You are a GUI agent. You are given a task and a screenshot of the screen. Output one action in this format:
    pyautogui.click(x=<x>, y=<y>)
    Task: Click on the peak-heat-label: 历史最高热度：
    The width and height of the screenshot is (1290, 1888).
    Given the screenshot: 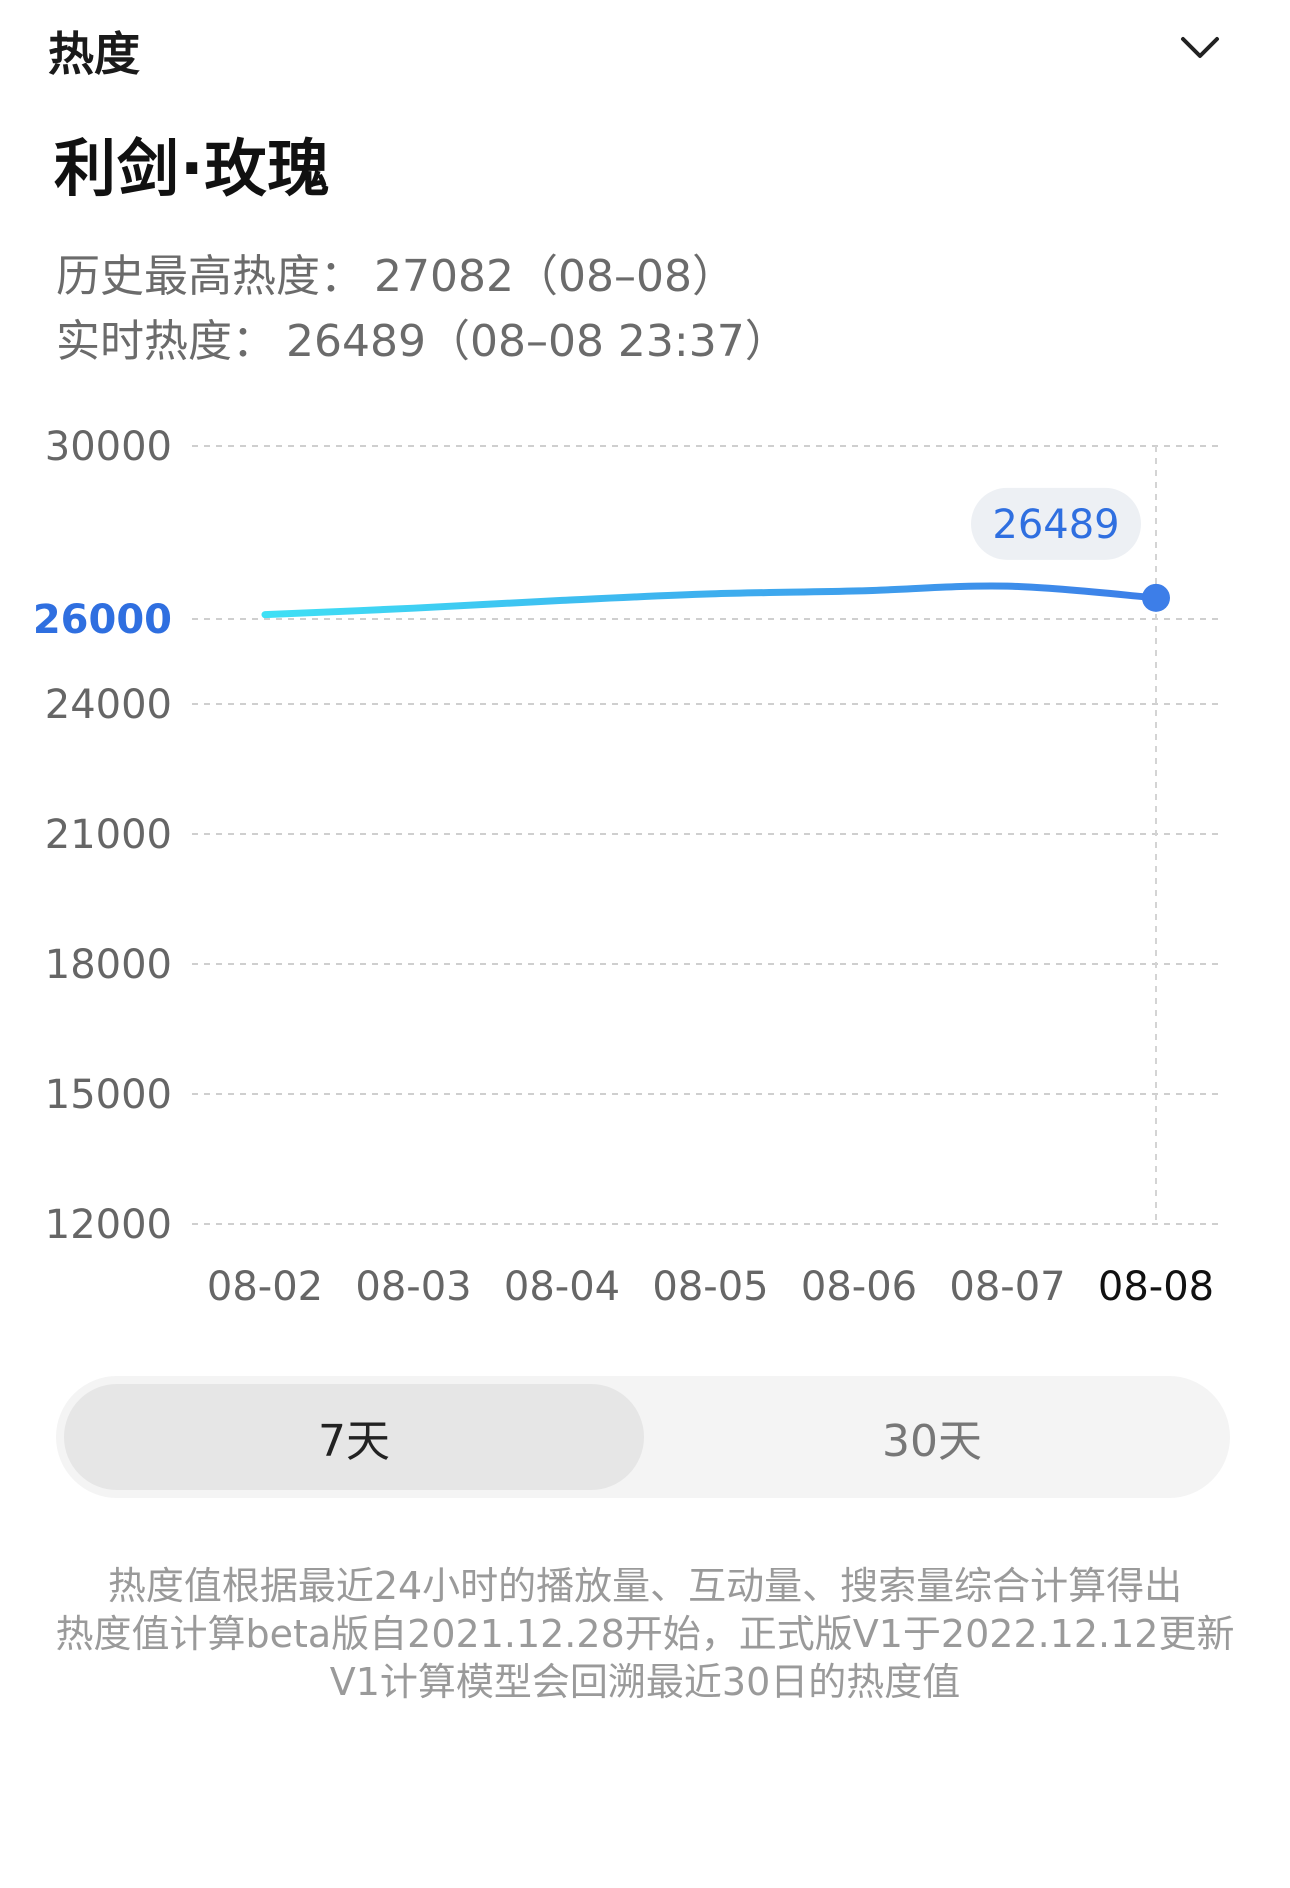 What is the action you would take?
    pyautogui.click(x=210, y=276)
    